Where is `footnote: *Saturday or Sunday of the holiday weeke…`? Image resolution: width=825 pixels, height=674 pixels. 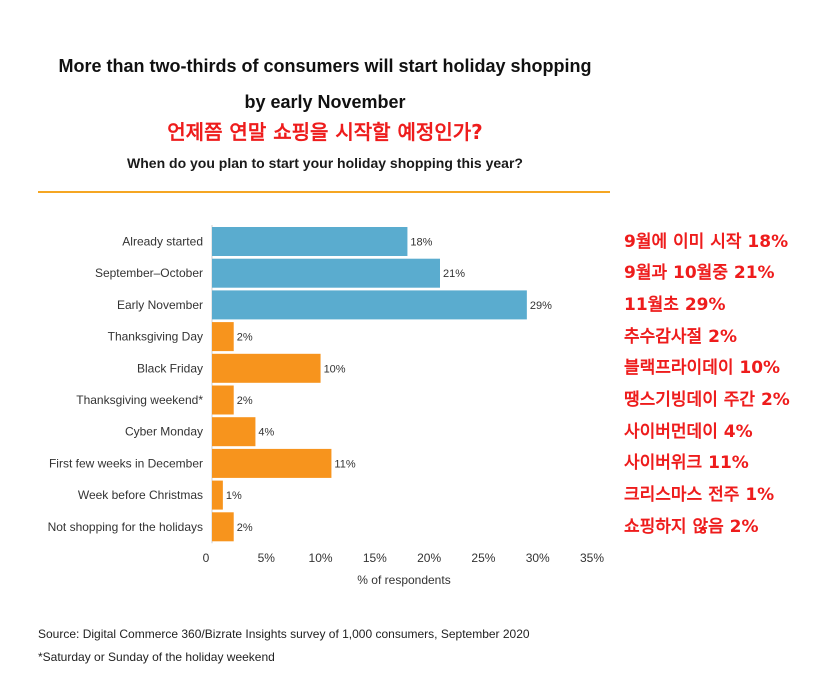 footnote: *Saturday or Sunday of the holiday weeke… is located at coordinates (156, 657).